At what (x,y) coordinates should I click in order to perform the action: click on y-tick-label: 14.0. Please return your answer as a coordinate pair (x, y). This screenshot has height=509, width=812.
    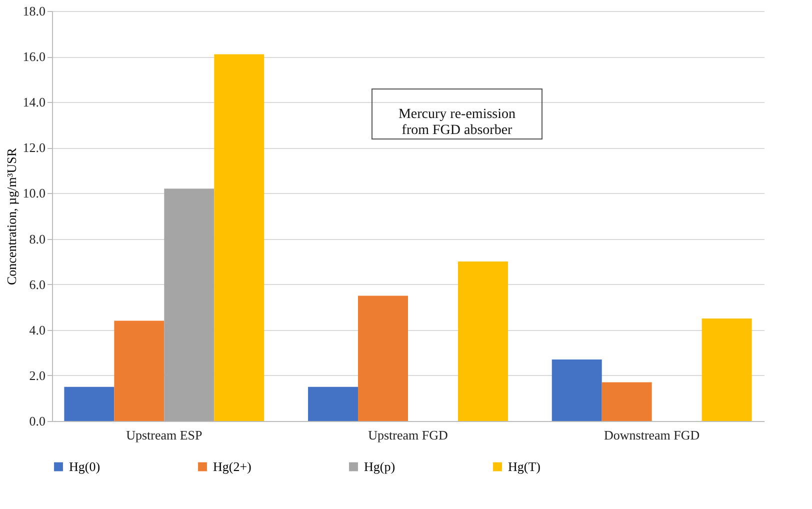
    Looking at the image, I should click on (34, 102).